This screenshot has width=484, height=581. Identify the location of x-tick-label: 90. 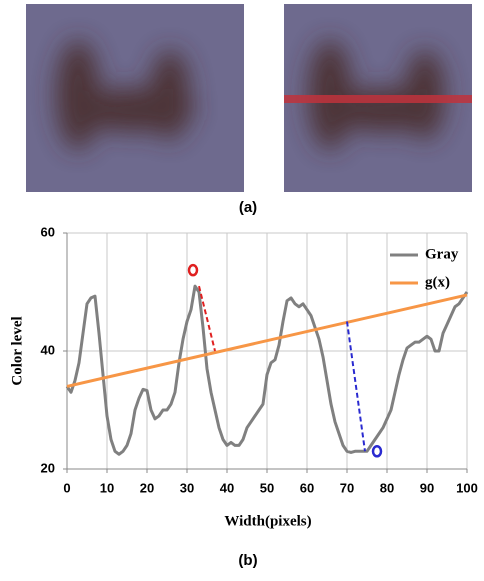
(427, 487).